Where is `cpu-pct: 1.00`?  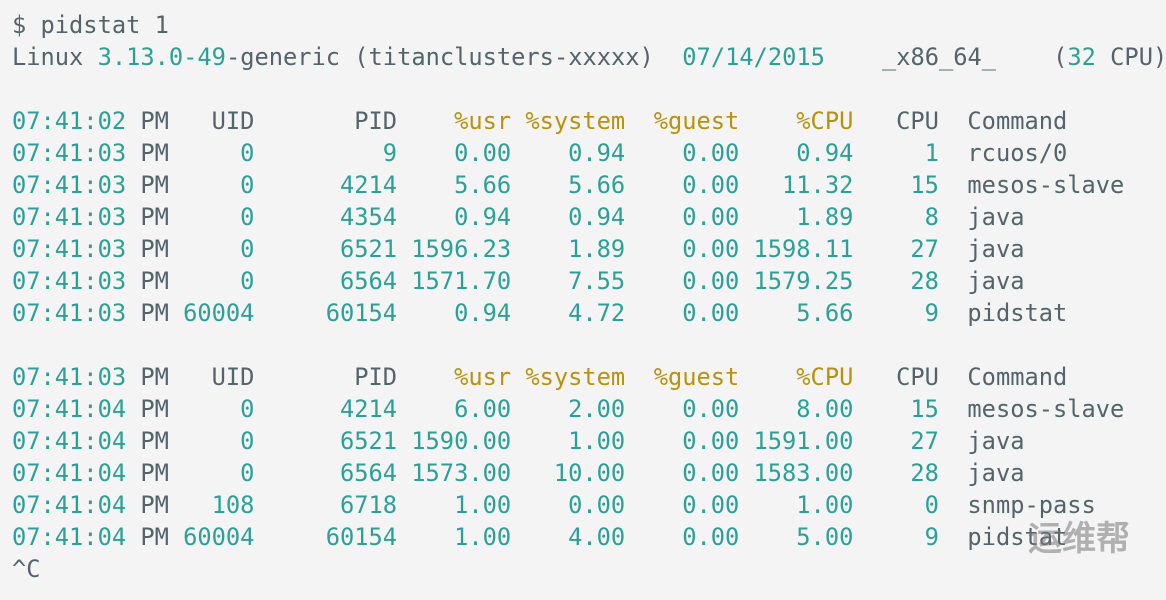 cpu-pct: 1.00 is located at coordinates (825, 505).